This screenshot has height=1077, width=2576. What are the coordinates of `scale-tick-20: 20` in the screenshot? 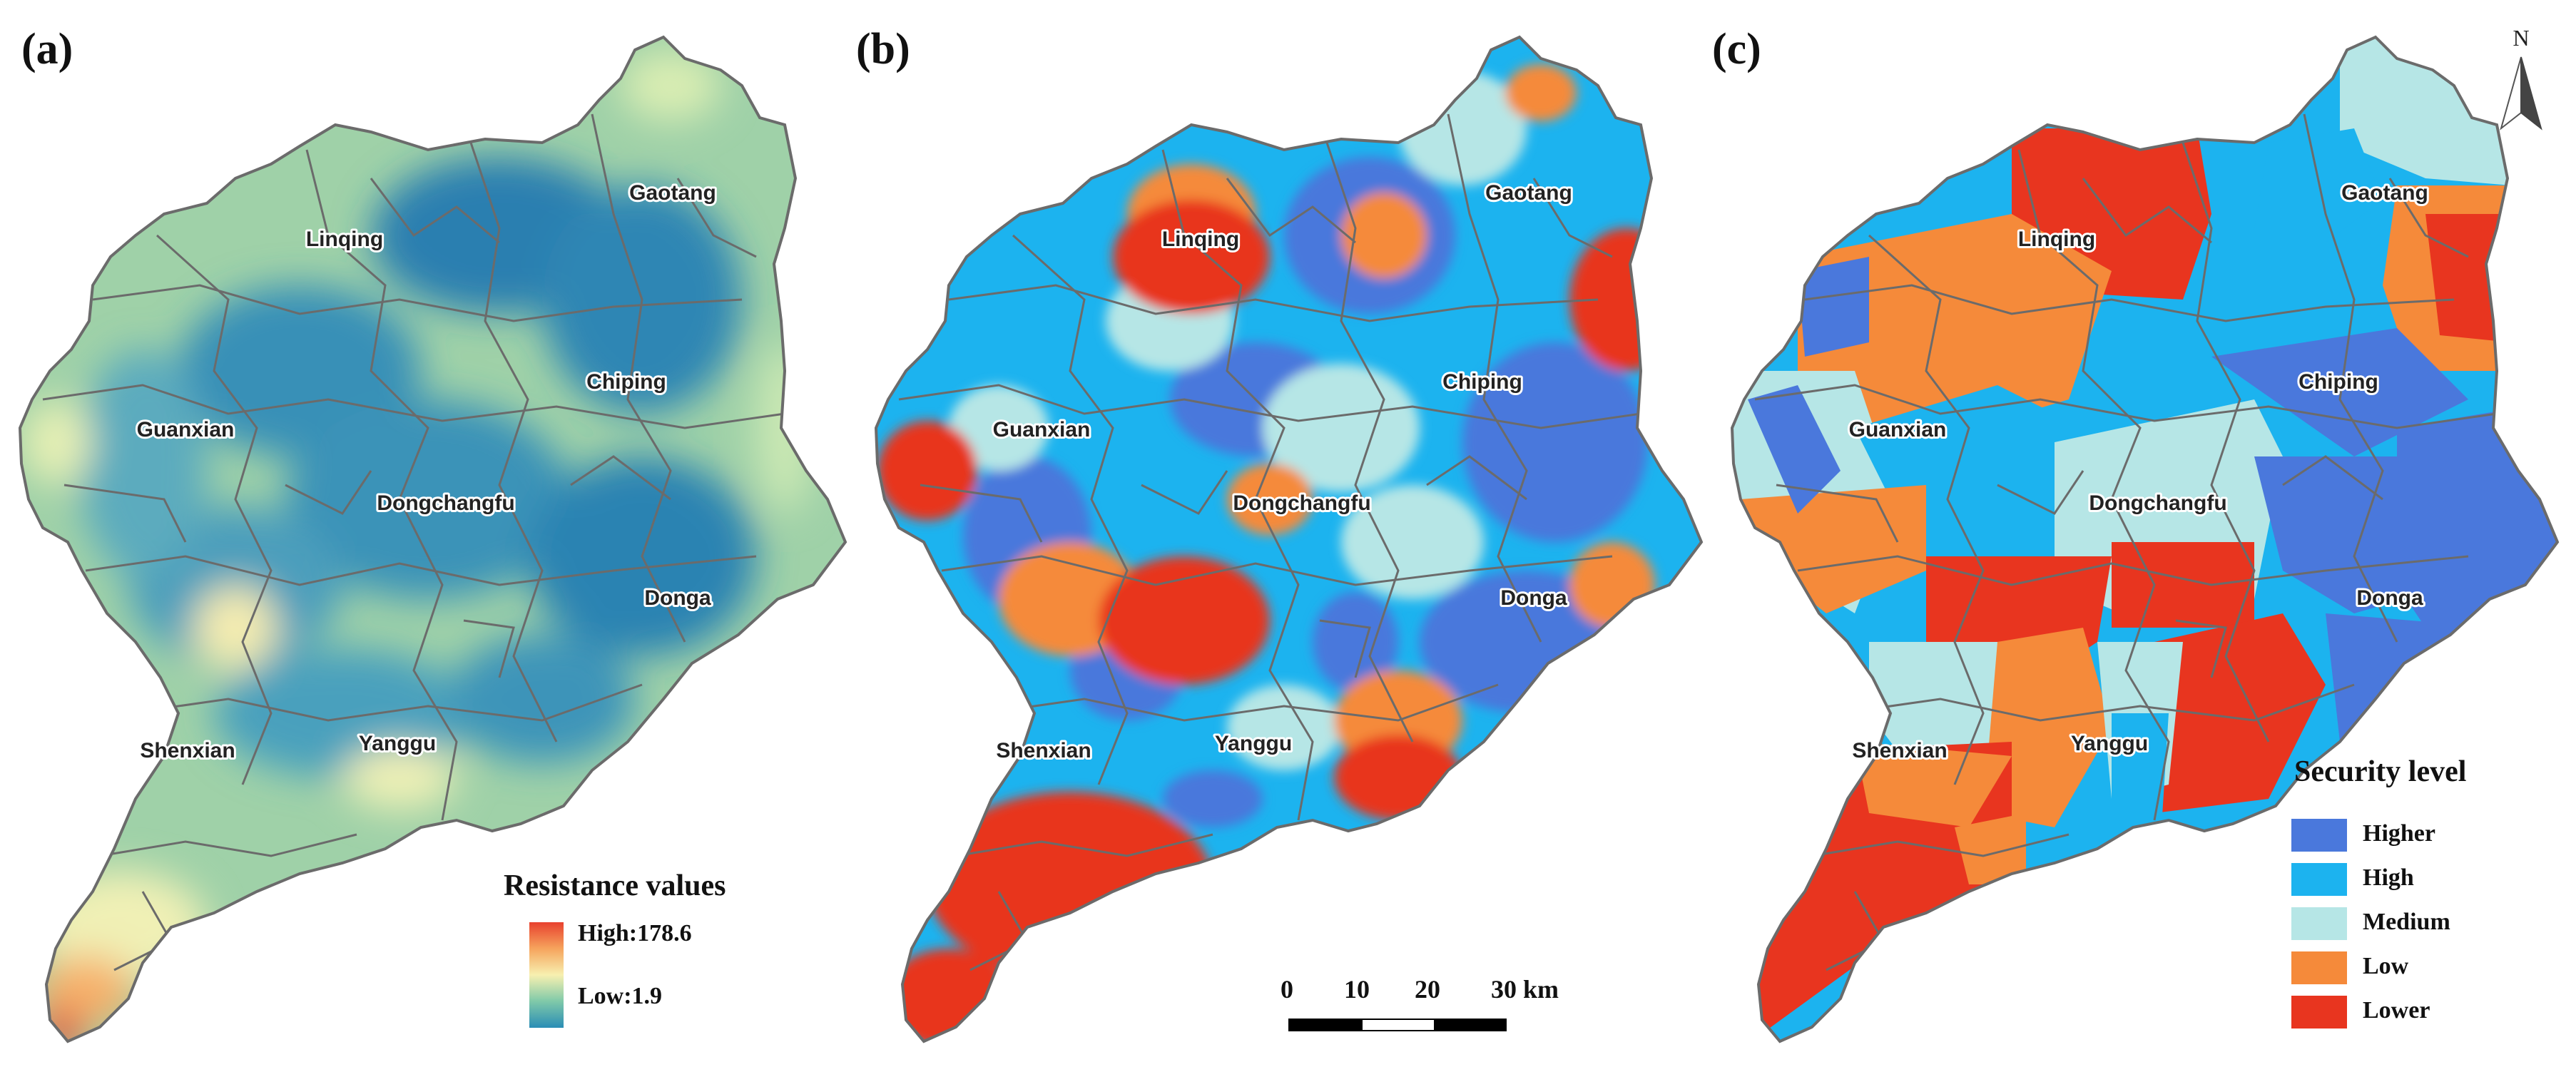 It's located at (1427, 989).